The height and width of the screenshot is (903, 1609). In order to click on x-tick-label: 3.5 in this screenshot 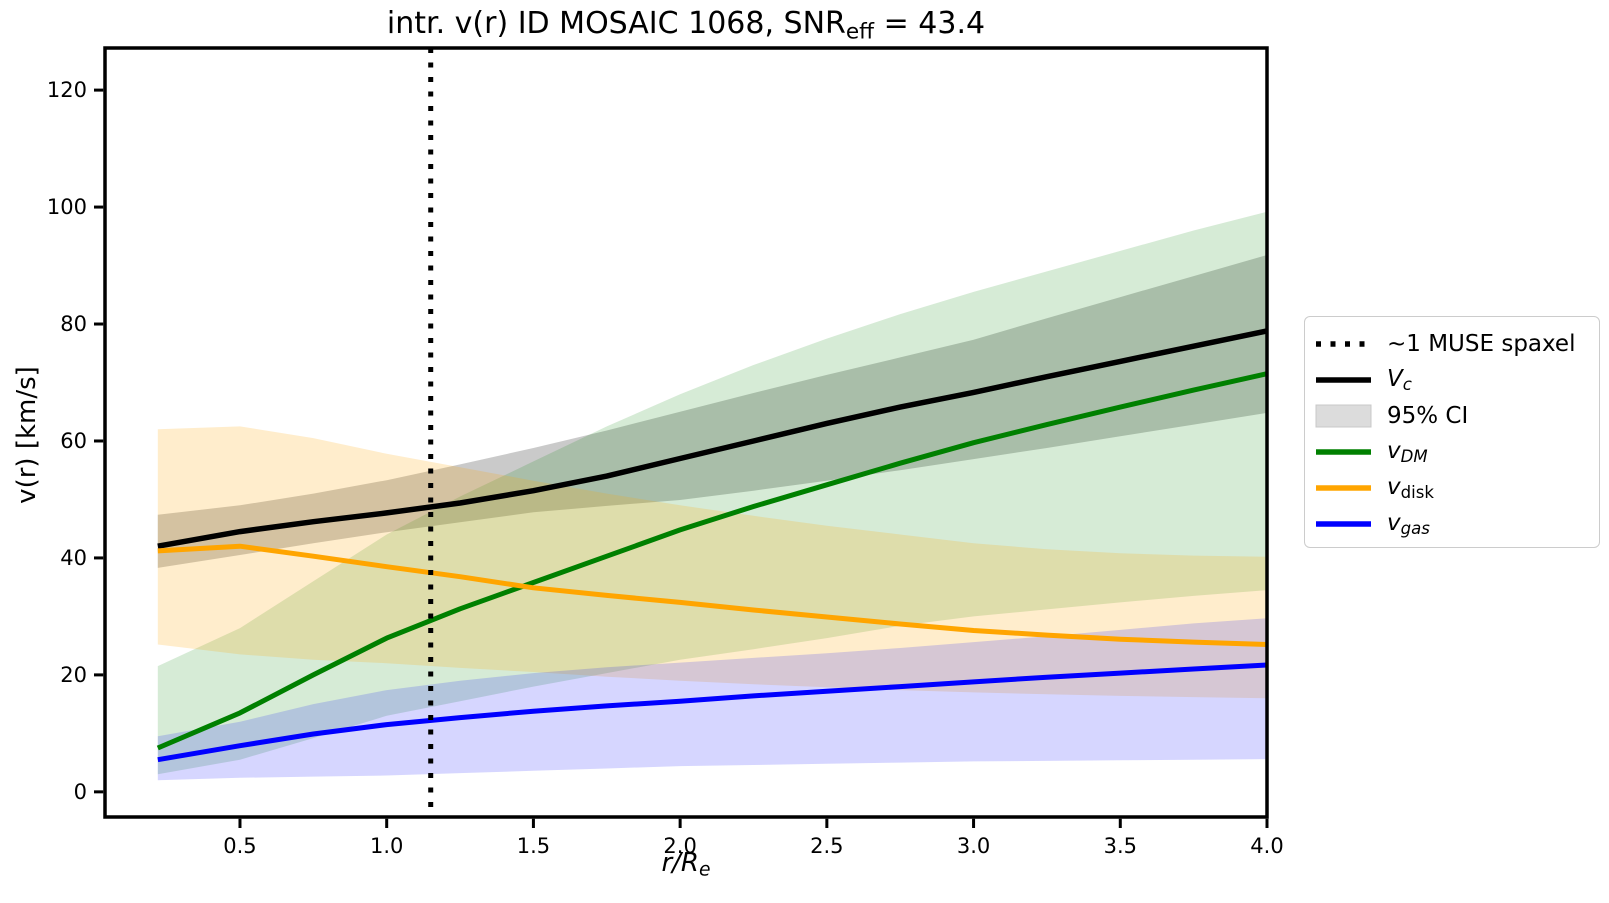, I will do `click(1120, 846)`.